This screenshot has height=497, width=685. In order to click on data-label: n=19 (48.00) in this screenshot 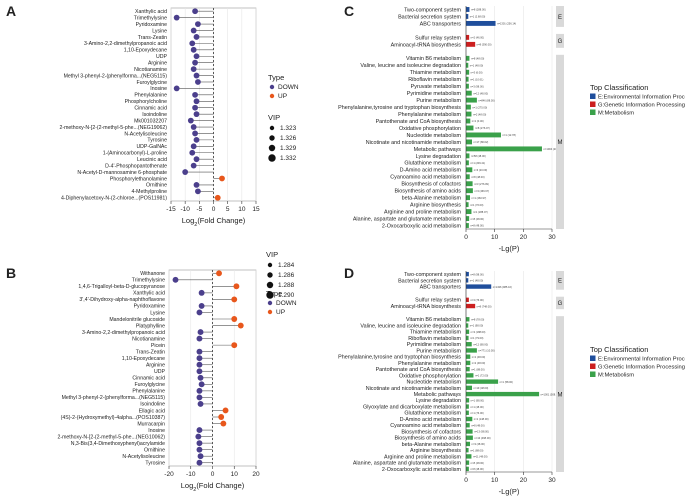, I will do `click(481, 388)`.